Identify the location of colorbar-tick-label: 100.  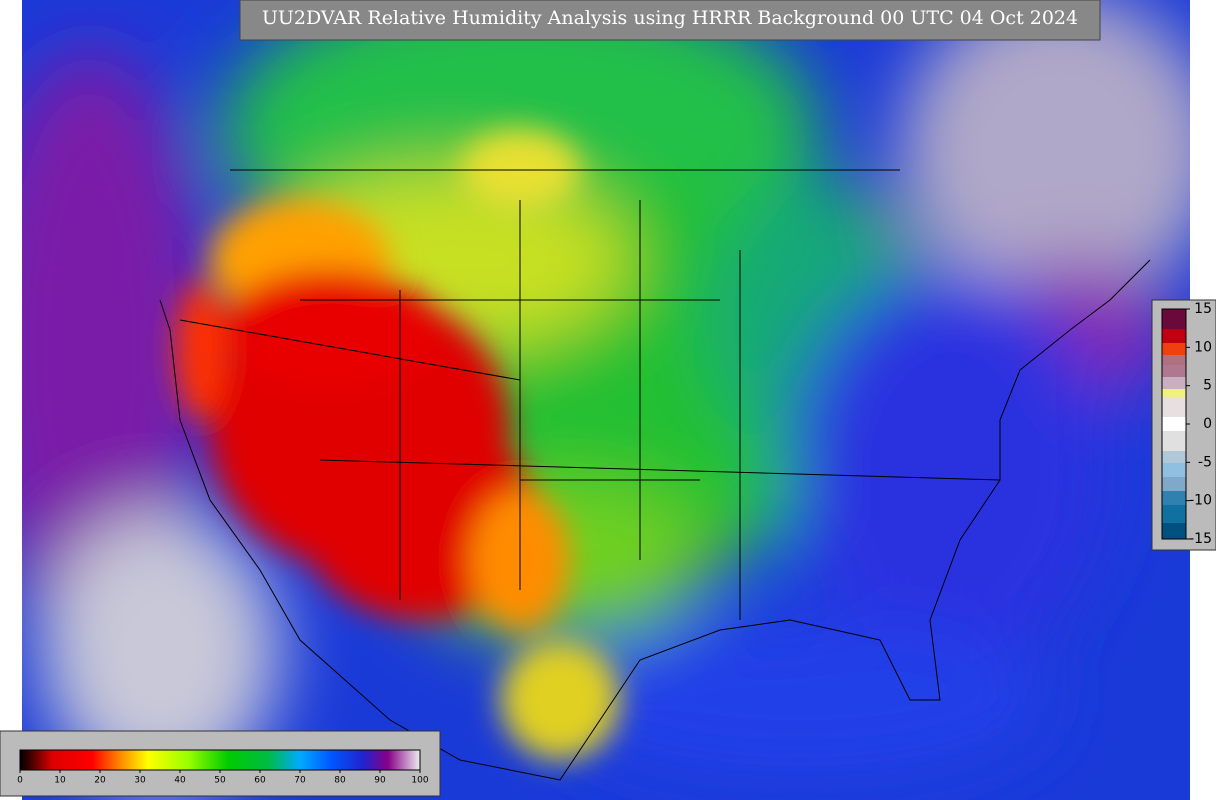
(419, 781).